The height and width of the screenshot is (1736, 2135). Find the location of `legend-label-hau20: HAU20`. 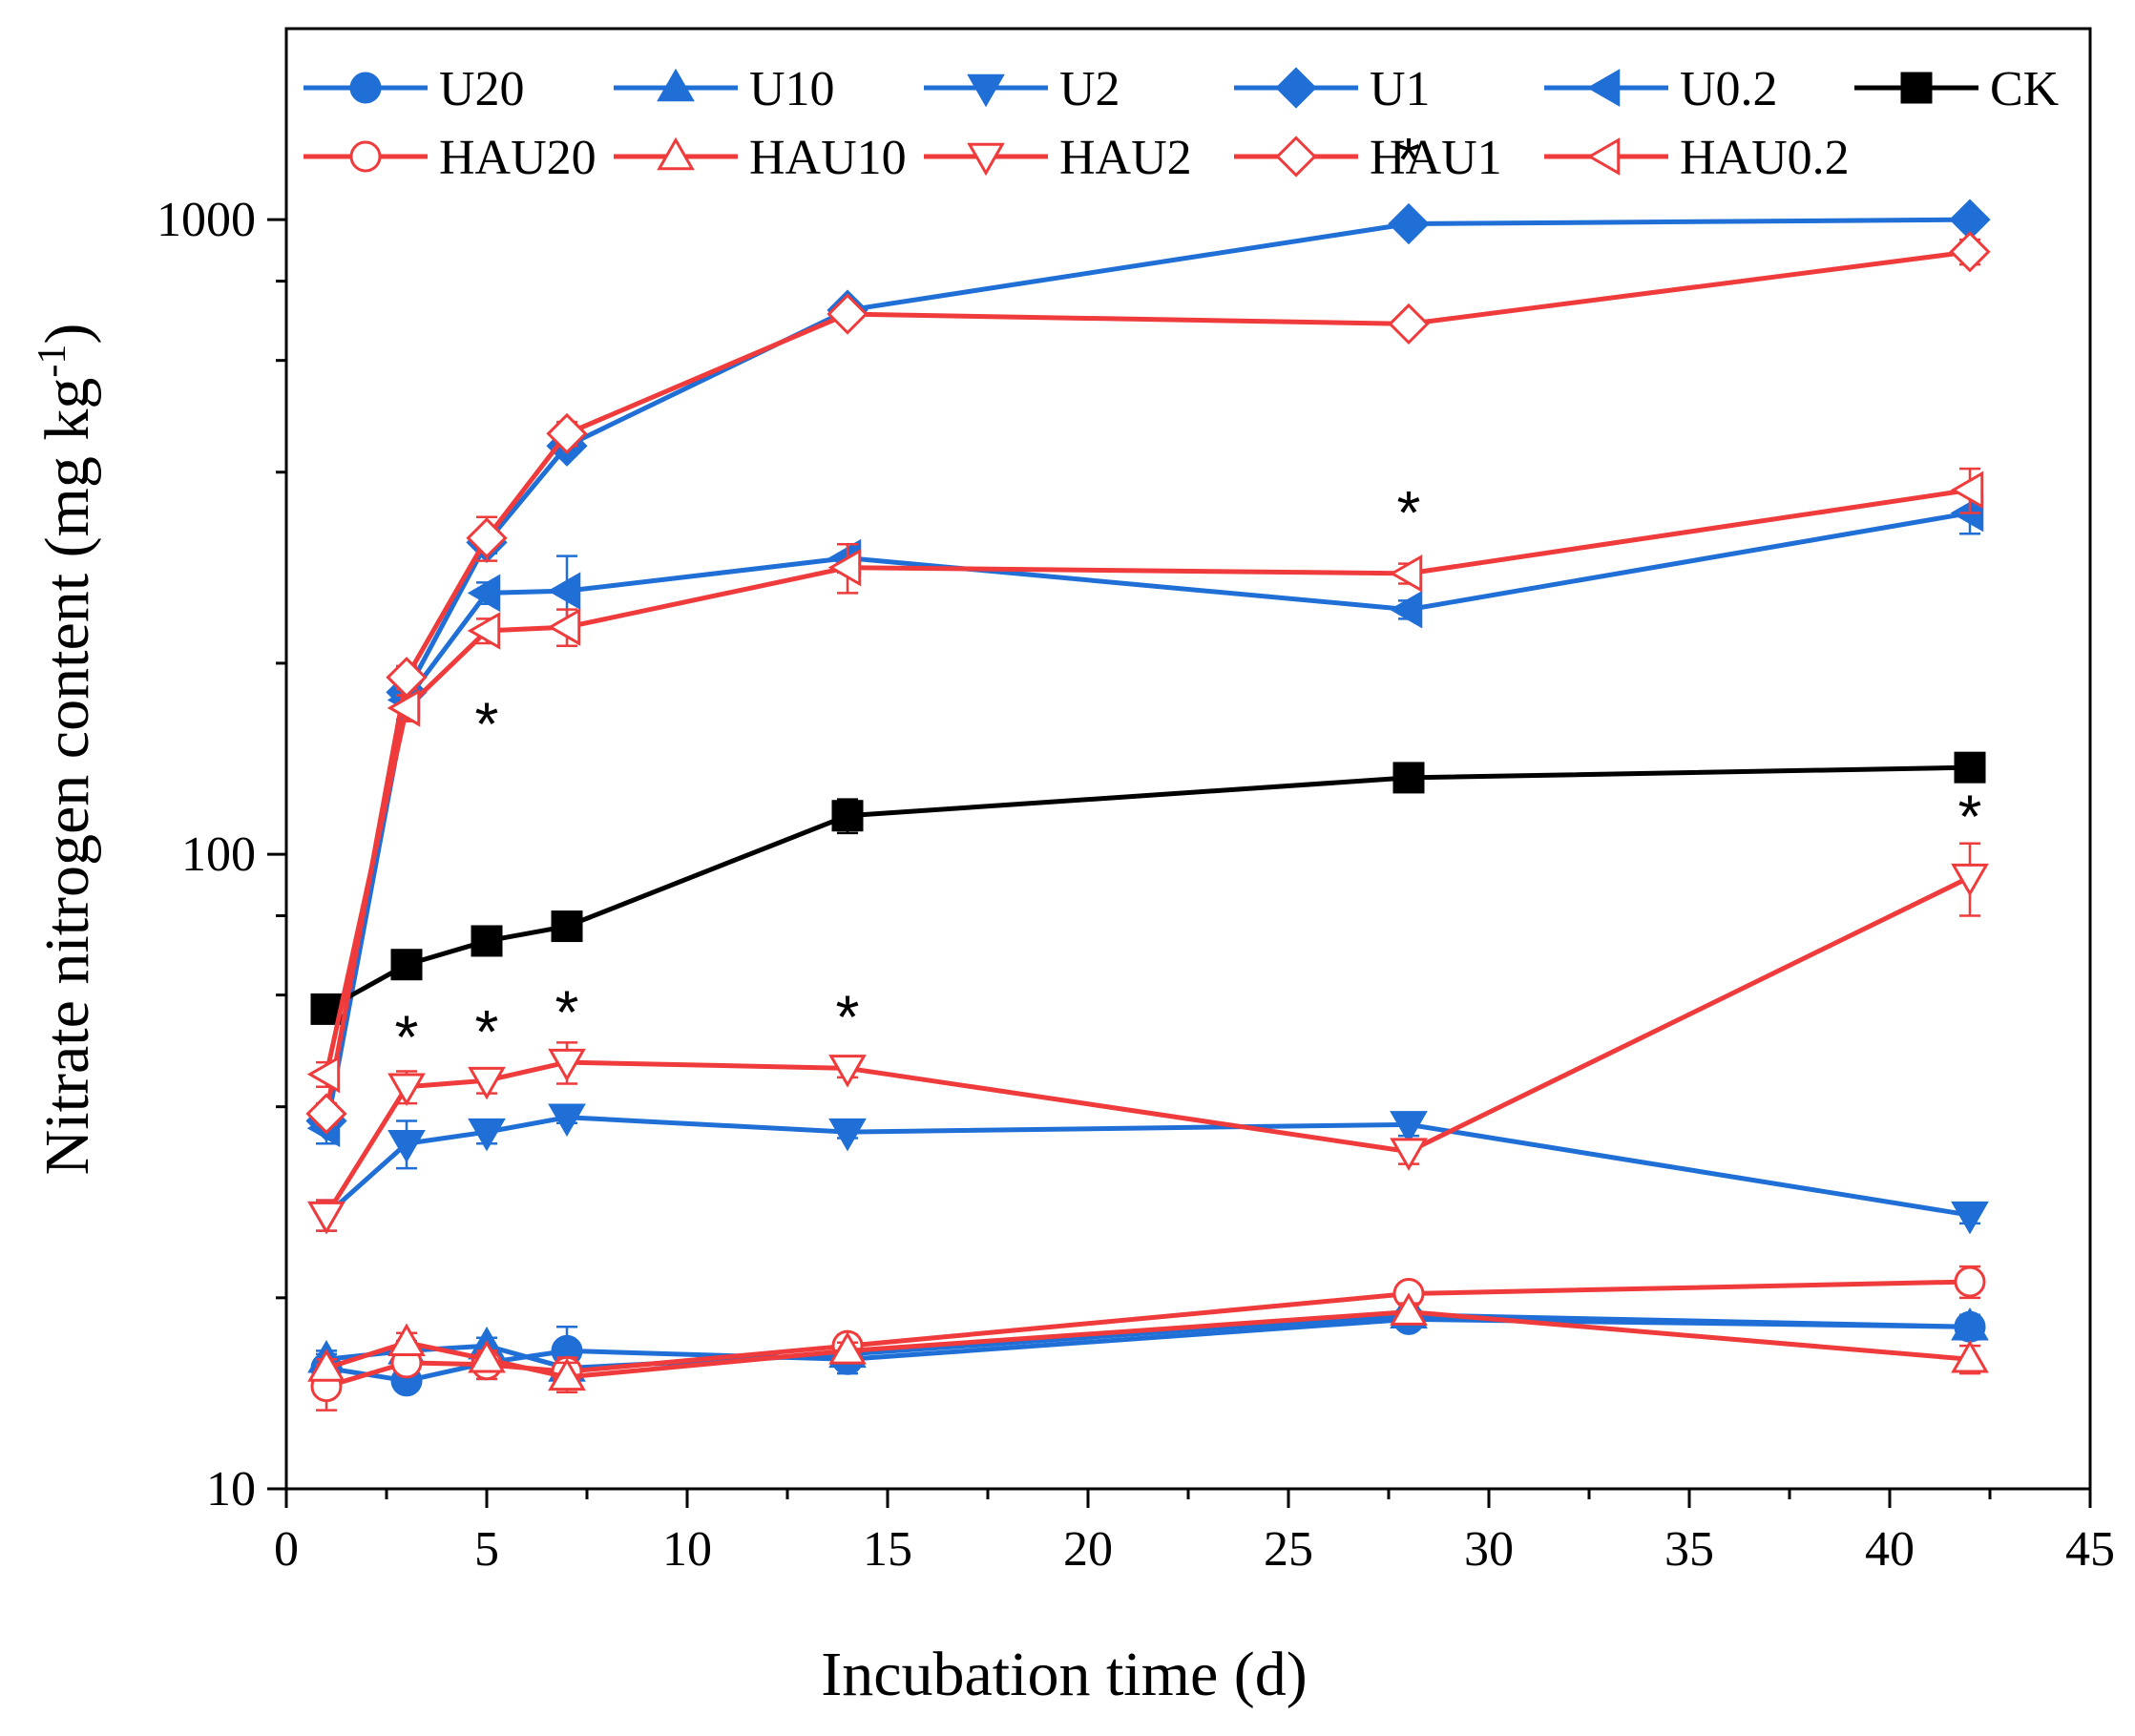

legend-label-hau20: HAU20 is located at coordinates (518, 158).